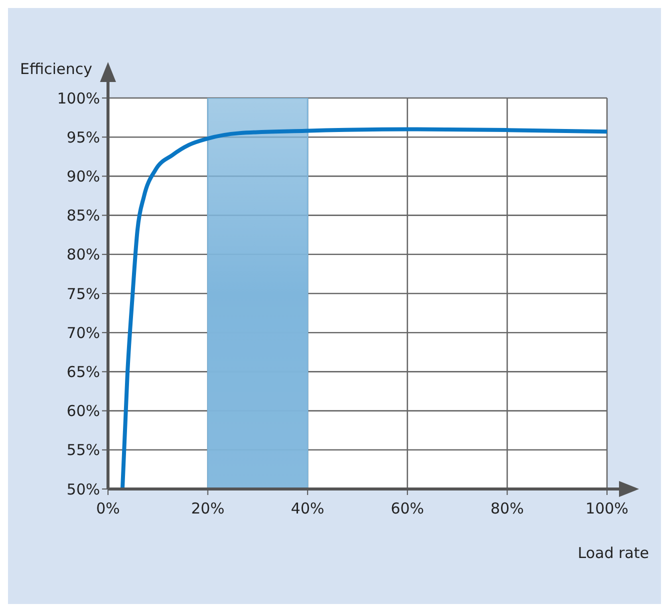 The height and width of the screenshot is (612, 669). I want to click on y-tick-label: 55%, so click(83, 450).